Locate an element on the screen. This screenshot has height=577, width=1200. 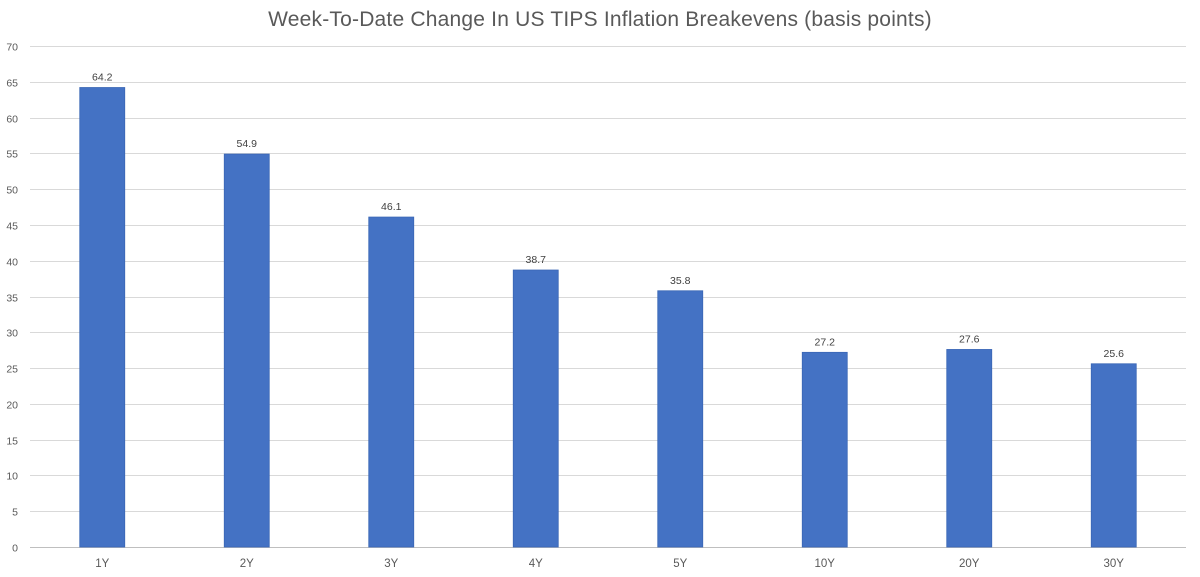
data-label: 27.2 is located at coordinates (825, 342).